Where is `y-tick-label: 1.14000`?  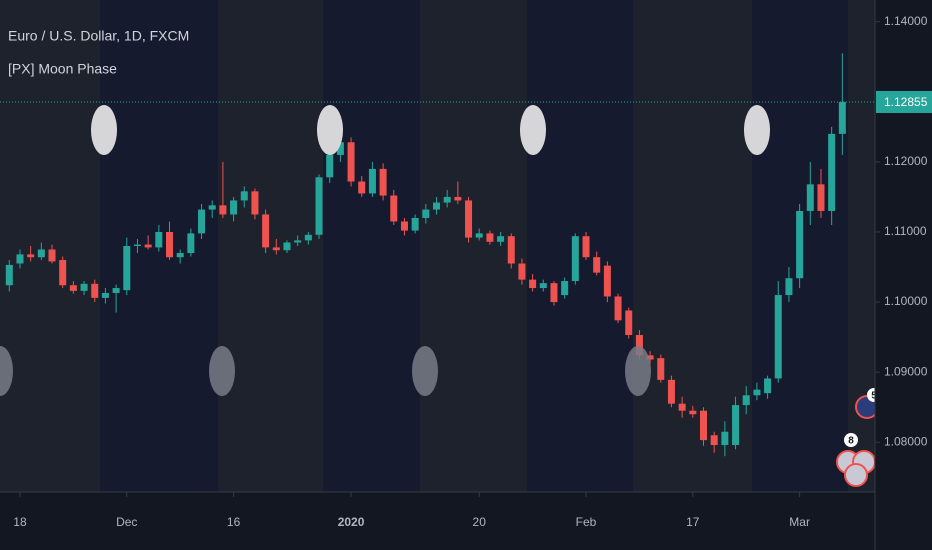
y-tick-label: 1.14000 is located at coordinates (906, 21).